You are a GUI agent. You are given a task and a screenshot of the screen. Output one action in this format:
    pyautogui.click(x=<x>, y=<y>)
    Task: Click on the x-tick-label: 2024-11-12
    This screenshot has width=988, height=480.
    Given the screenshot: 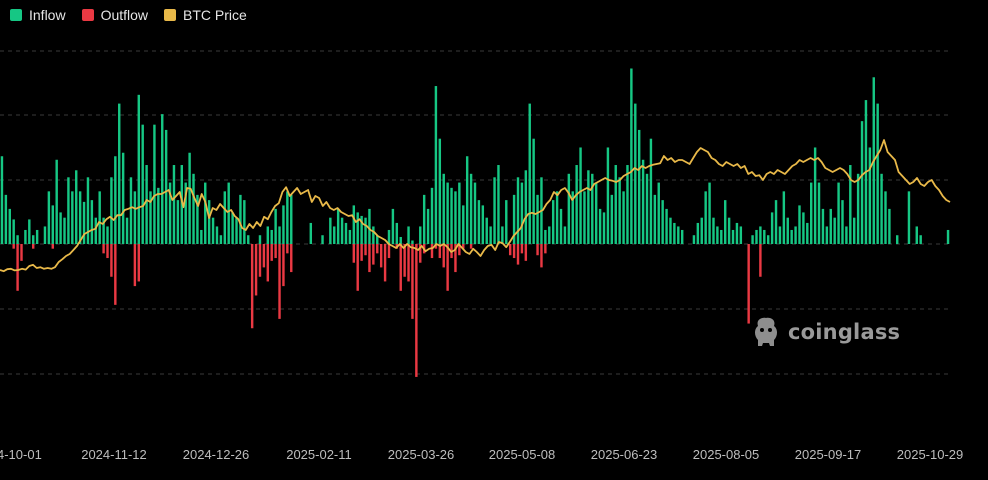 What is the action you would take?
    pyautogui.click(x=114, y=454)
    